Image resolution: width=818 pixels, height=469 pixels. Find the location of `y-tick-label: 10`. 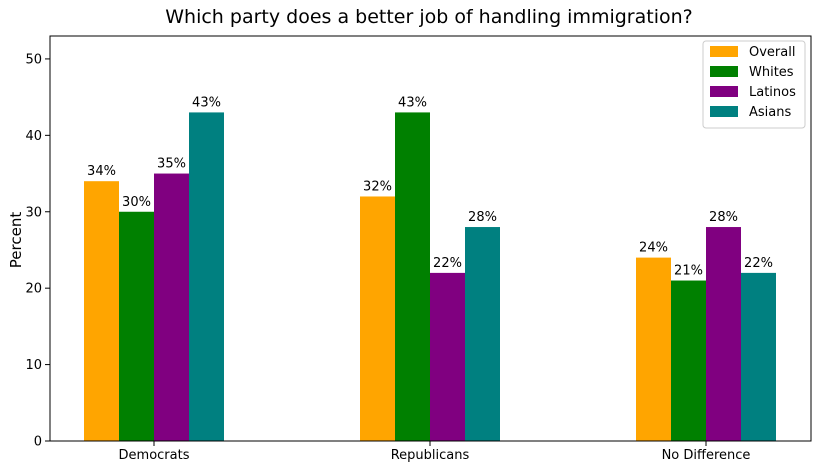

y-tick-label: 10 is located at coordinates (33, 365).